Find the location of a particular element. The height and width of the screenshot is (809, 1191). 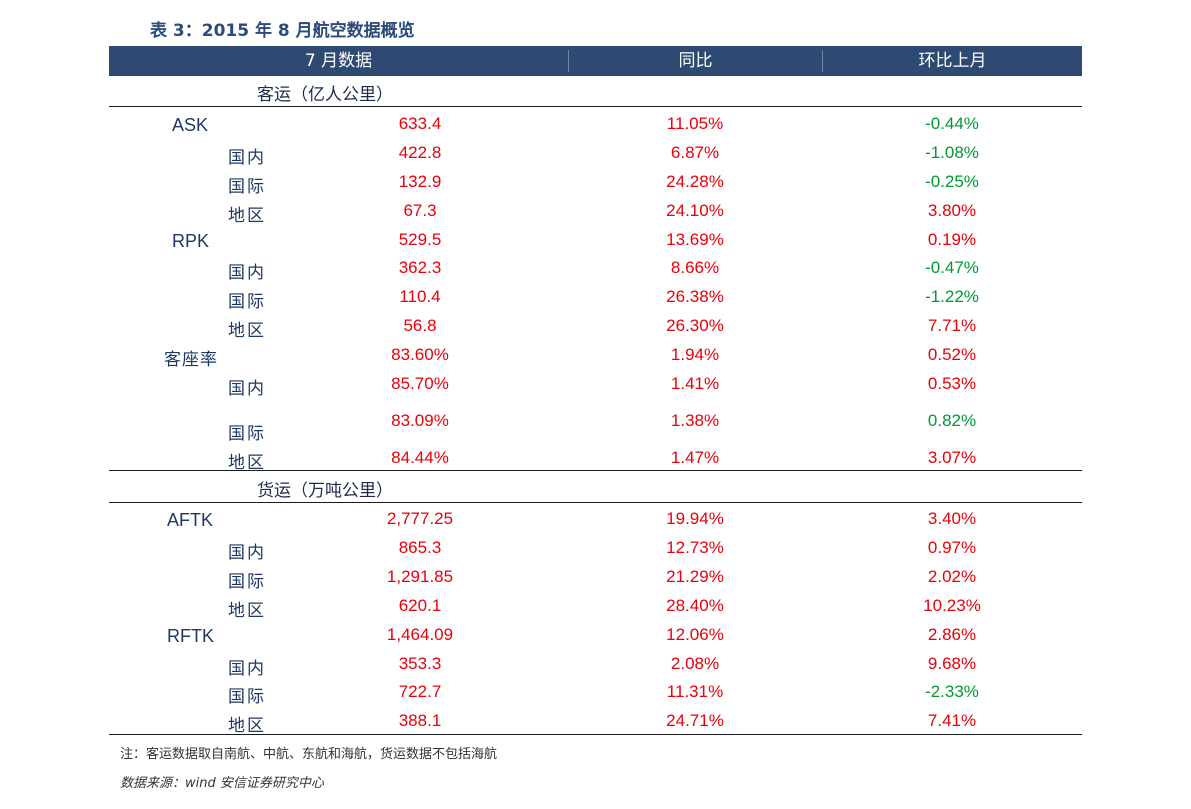

row-mom: 7.71% is located at coordinates (952, 325).